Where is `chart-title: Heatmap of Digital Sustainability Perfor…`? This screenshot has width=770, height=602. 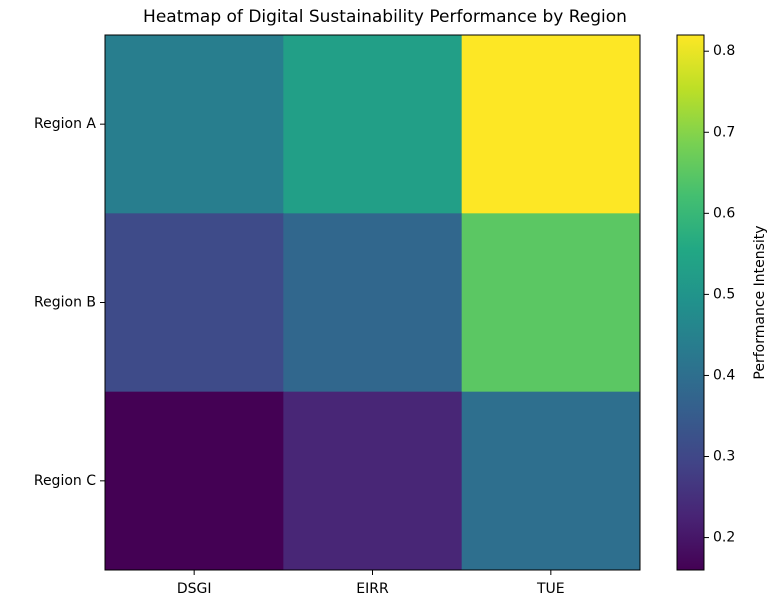 chart-title: Heatmap of Digital Sustainability Perfor… is located at coordinates (385, 17).